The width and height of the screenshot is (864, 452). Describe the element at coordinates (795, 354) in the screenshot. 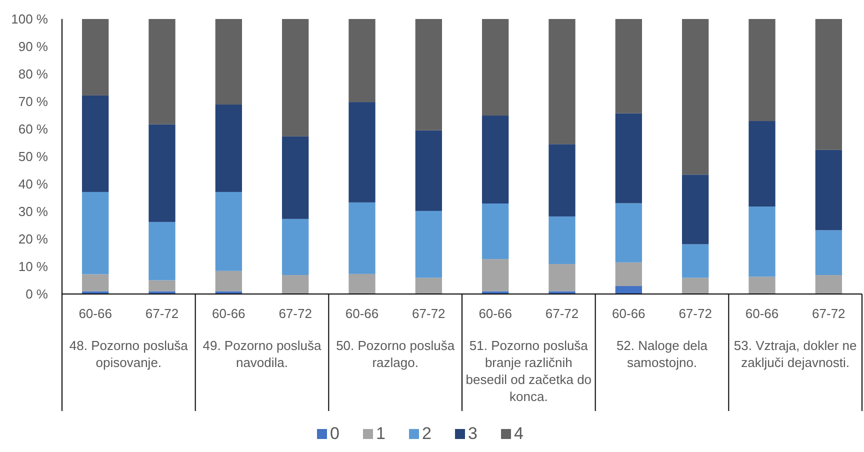

I see `text: 53. Vztraja, dokler ne zaključi dejavnosti.` at that location.